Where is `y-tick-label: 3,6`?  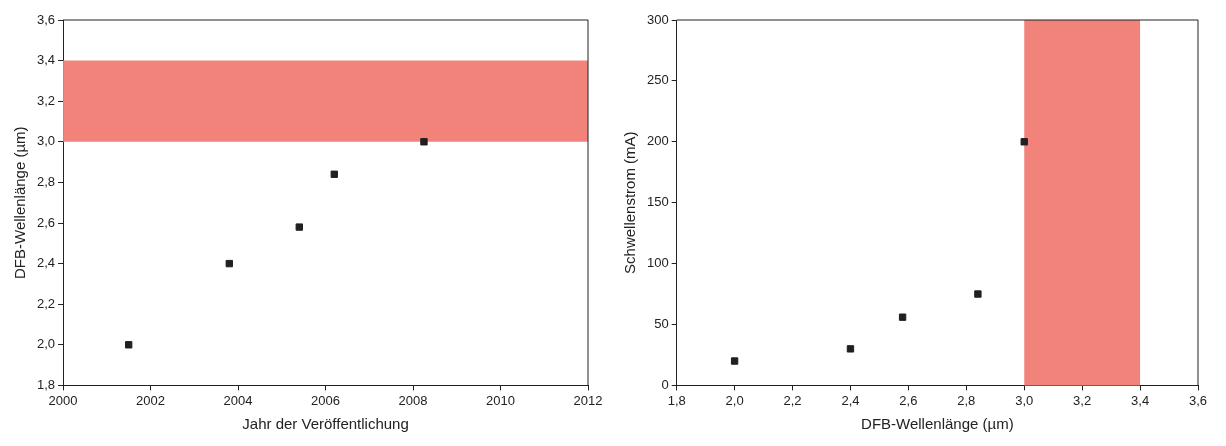 y-tick-label: 3,6 is located at coordinates (46, 19).